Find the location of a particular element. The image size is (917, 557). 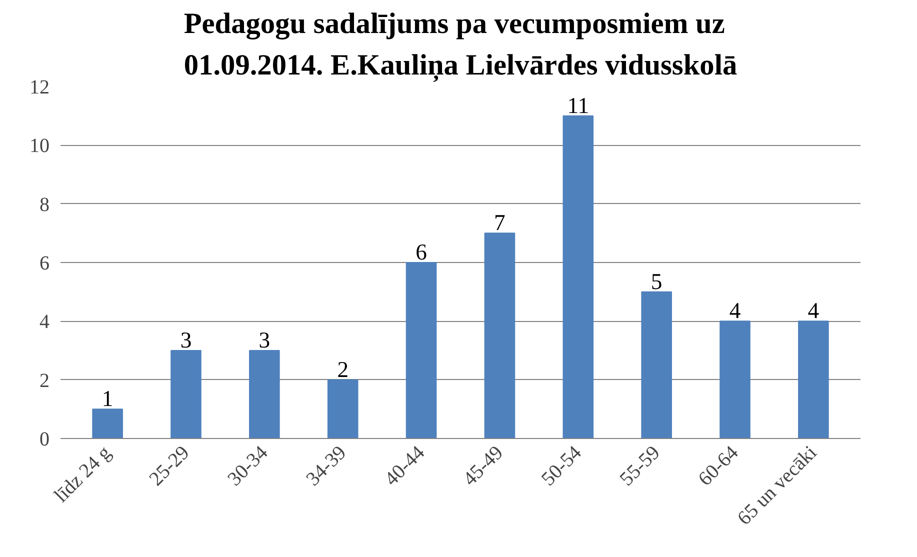

data-label: 6 is located at coordinates (421, 252).